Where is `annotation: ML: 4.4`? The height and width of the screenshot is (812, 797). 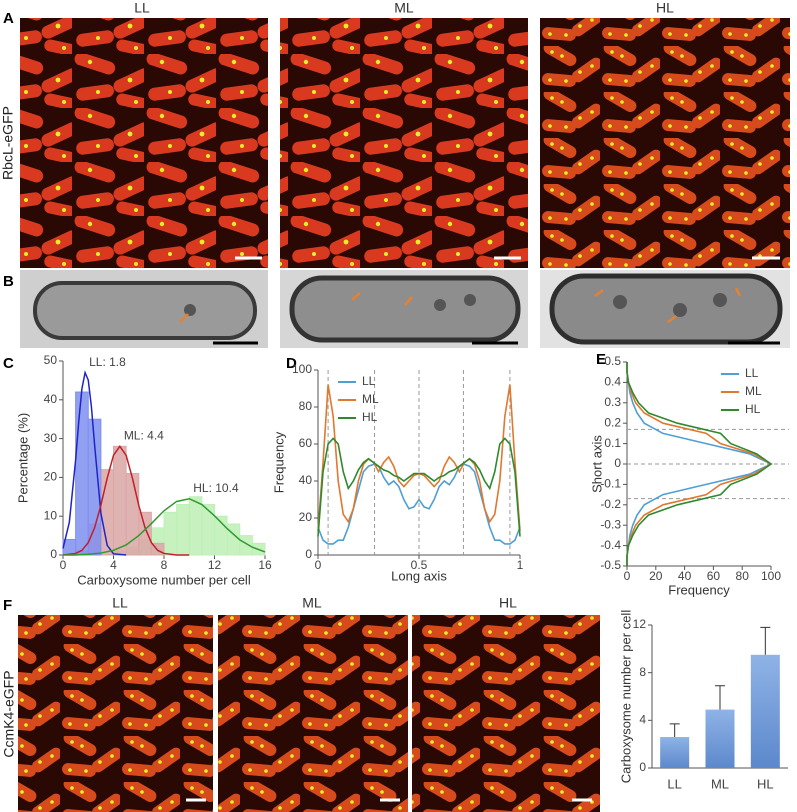
annotation: ML: 4.4 is located at coordinates (144, 436).